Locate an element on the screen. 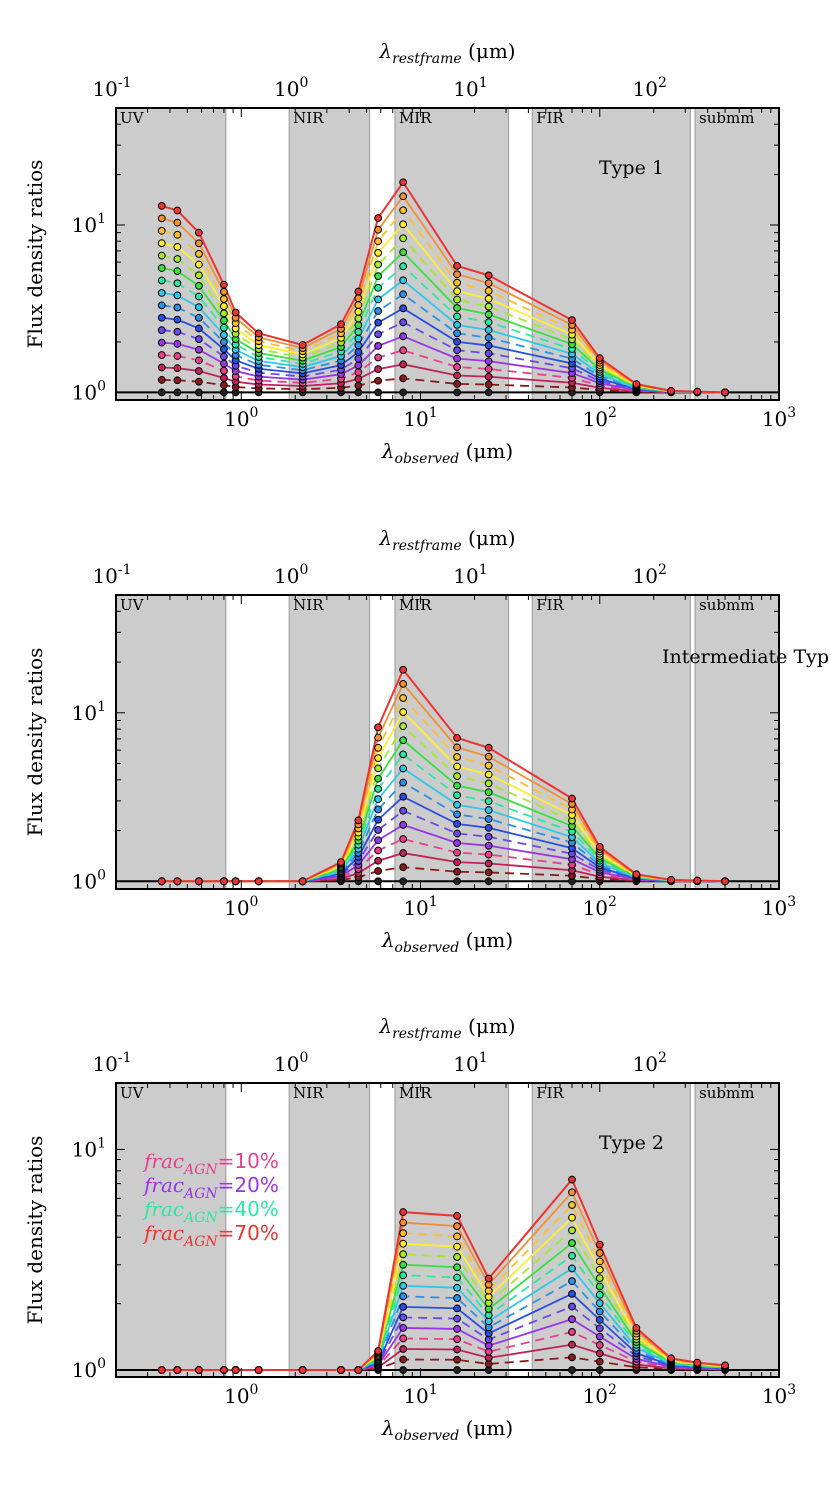  xtick-label-top: 102 is located at coordinates (650, 1063).